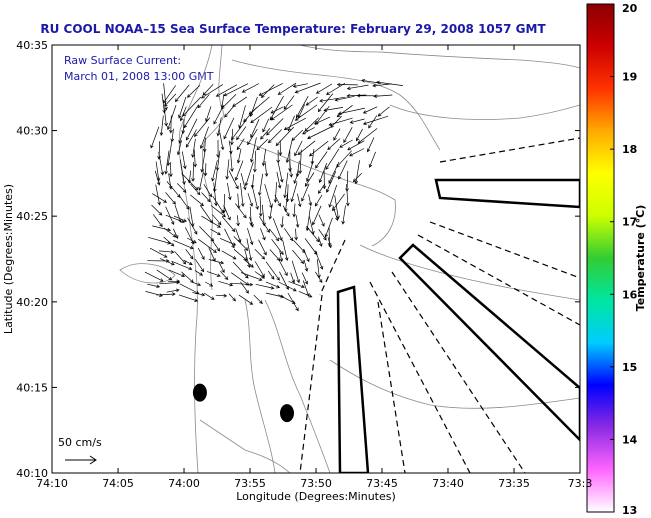 This screenshot has height=518, width=651. Describe the element at coordinates (640, 258) in the screenshot. I see `colorbar-label: Temperature (°C)` at that location.